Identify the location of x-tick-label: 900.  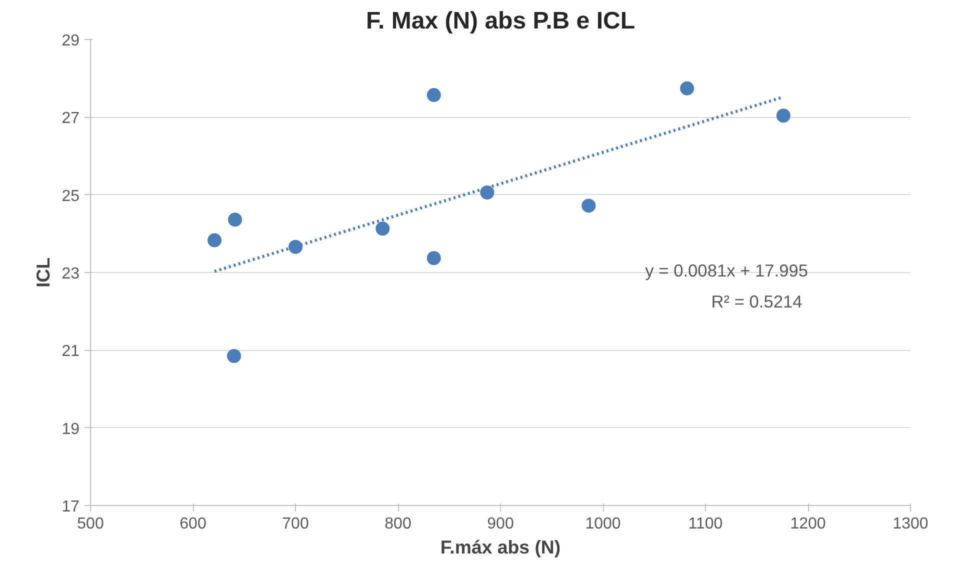
(500, 524).